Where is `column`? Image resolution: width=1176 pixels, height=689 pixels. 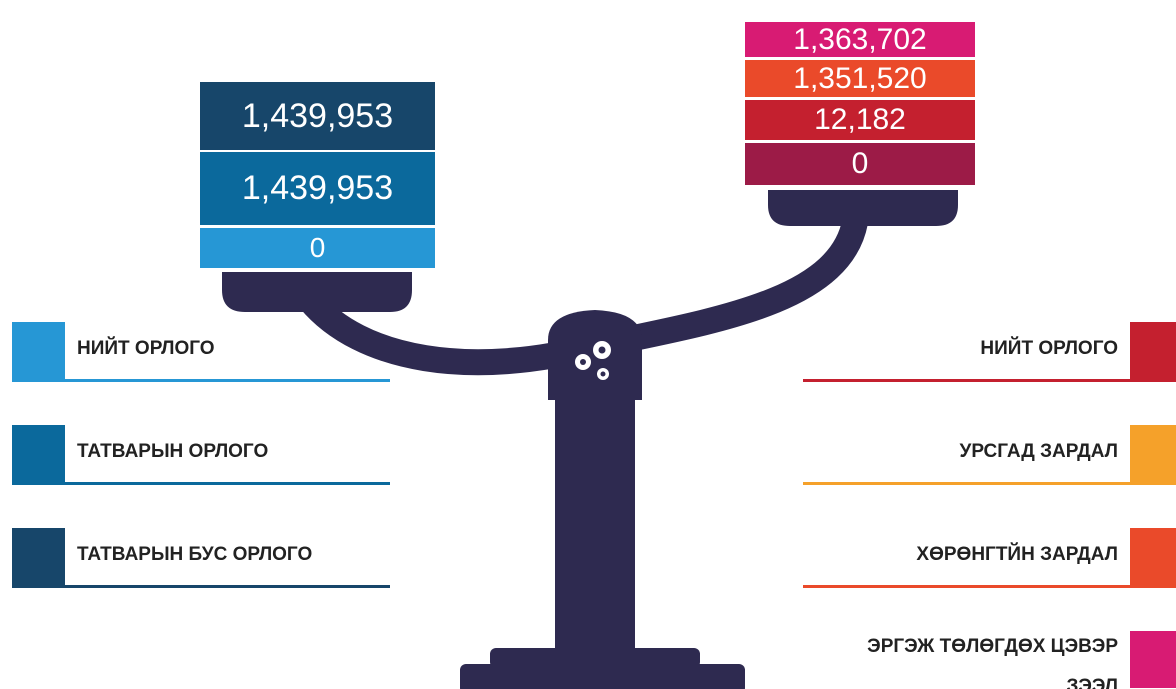 column is located at coordinates (595, 525).